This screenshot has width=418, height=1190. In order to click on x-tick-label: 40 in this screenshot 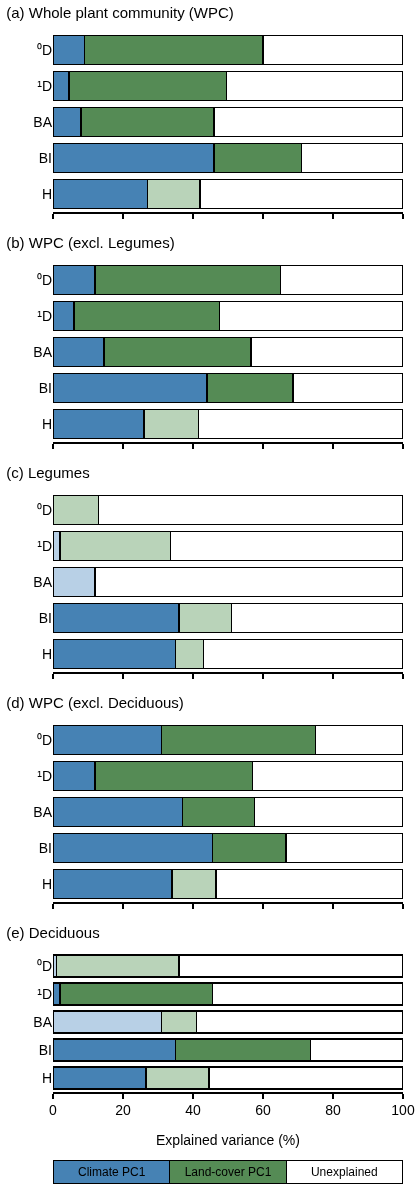, I will do `click(193, 1110)`.